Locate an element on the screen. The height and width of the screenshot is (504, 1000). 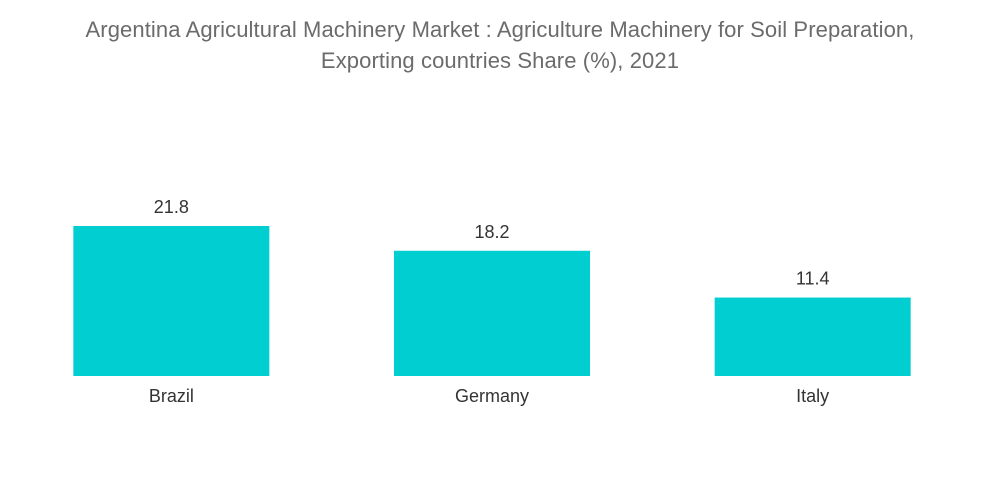
bar-brazil is located at coordinates (171, 301).